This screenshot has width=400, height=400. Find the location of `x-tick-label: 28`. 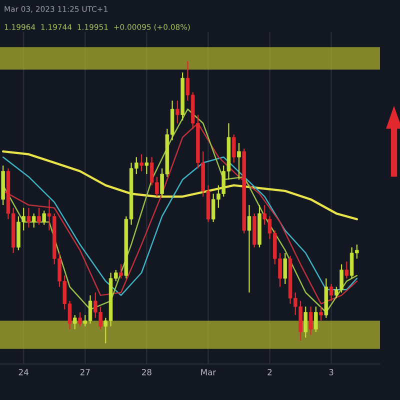

x-tick-label: 28 is located at coordinates (147, 372).